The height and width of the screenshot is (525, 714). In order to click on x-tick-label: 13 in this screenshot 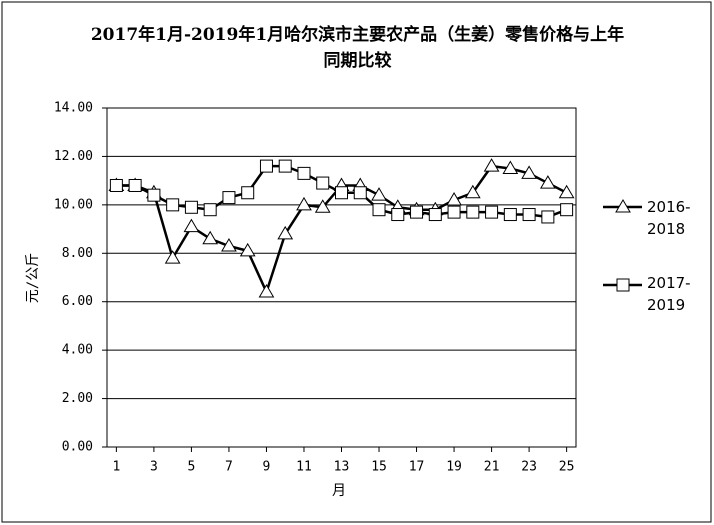, I will do `click(342, 467)`.